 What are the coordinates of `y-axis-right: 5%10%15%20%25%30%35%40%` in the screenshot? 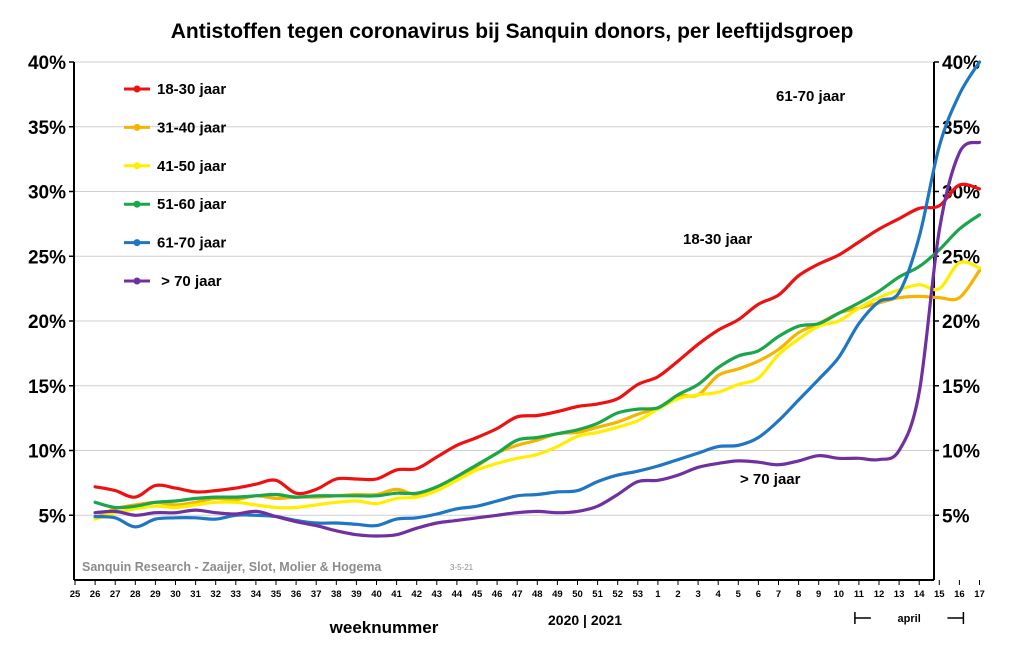 It's located at (961, 290).